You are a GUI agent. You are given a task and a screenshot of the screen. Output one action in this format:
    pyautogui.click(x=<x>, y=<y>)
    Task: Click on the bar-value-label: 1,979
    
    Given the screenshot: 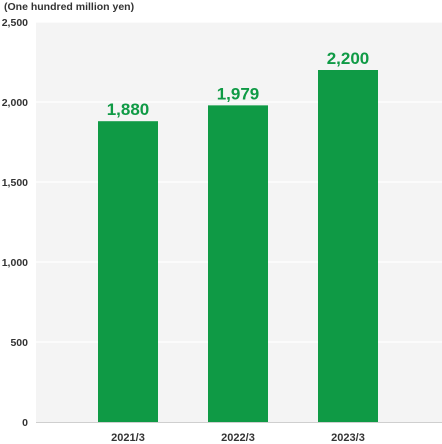 What is the action you would take?
    pyautogui.click(x=238, y=93)
    